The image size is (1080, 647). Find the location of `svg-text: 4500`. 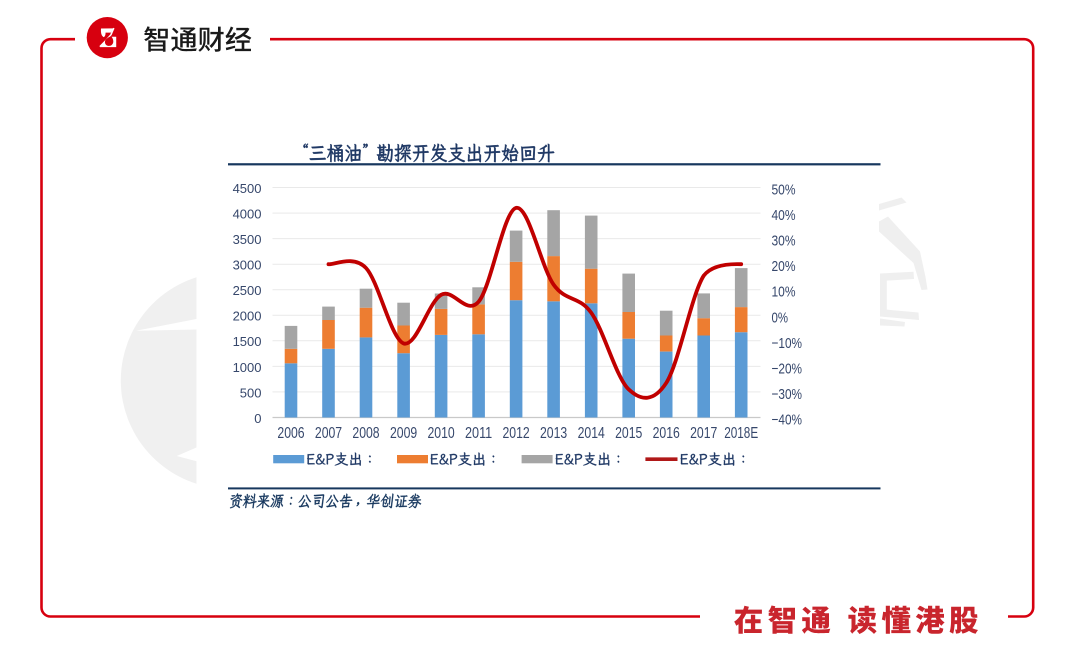

svg-text: 4500 is located at coordinates (247, 188).